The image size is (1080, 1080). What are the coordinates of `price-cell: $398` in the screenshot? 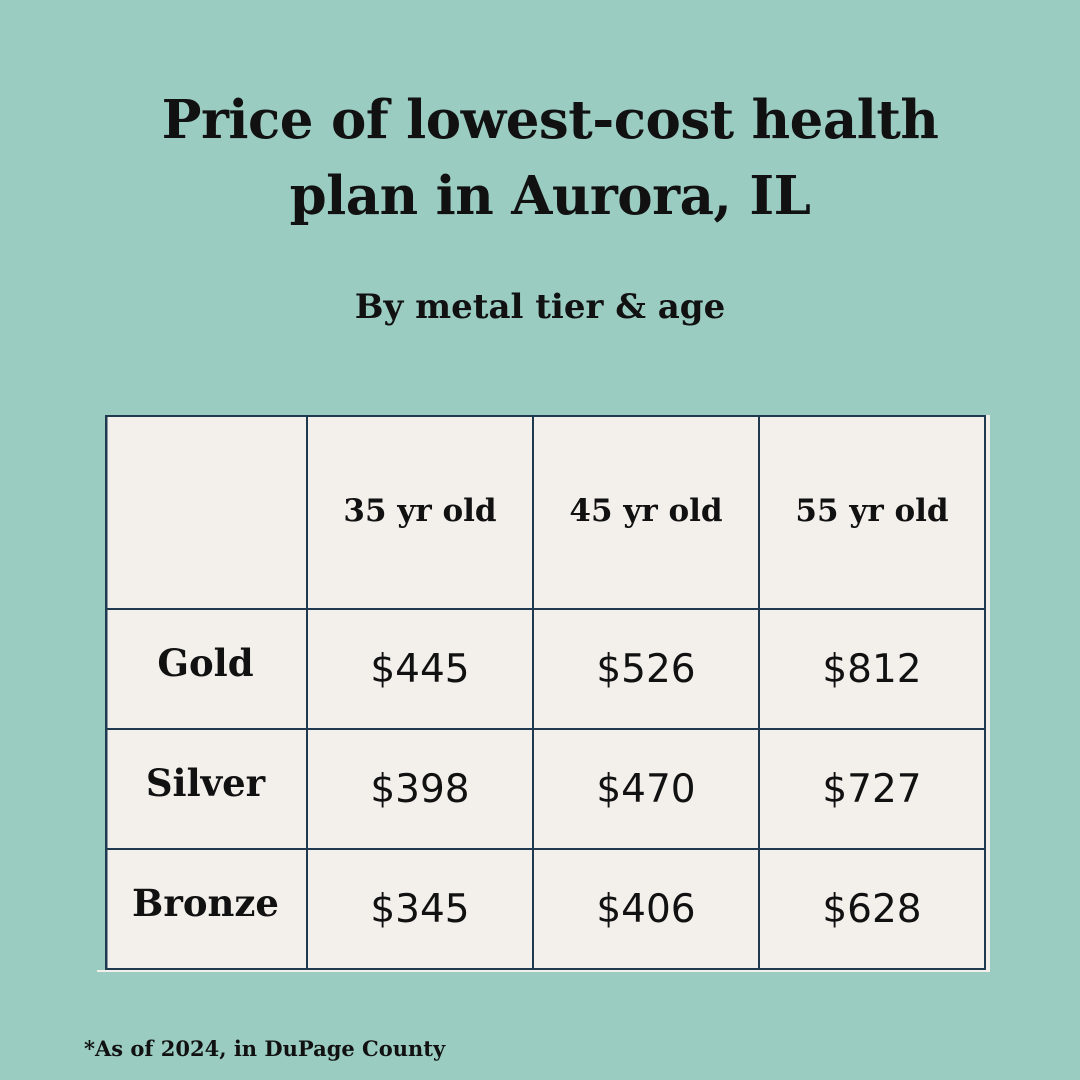 It's located at (420, 789).